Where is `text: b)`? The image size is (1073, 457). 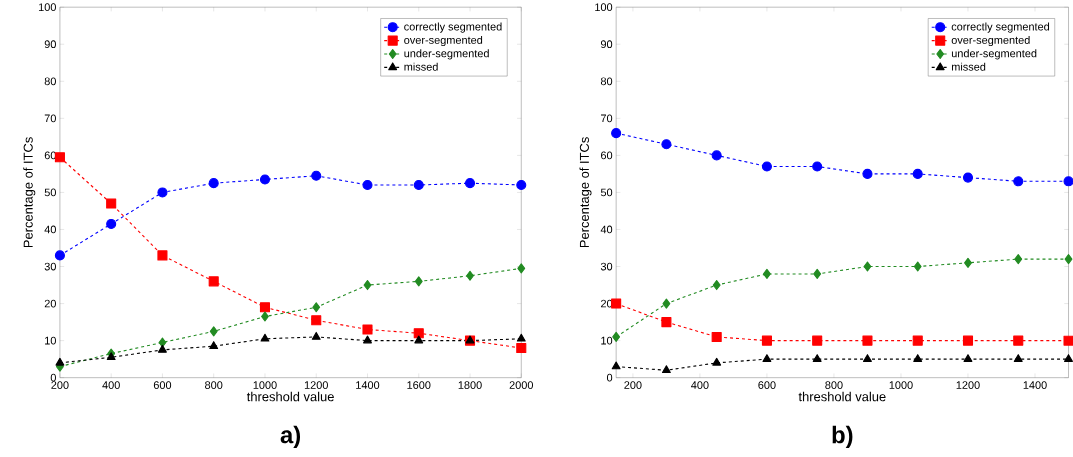 text: b) is located at coordinates (842, 437).